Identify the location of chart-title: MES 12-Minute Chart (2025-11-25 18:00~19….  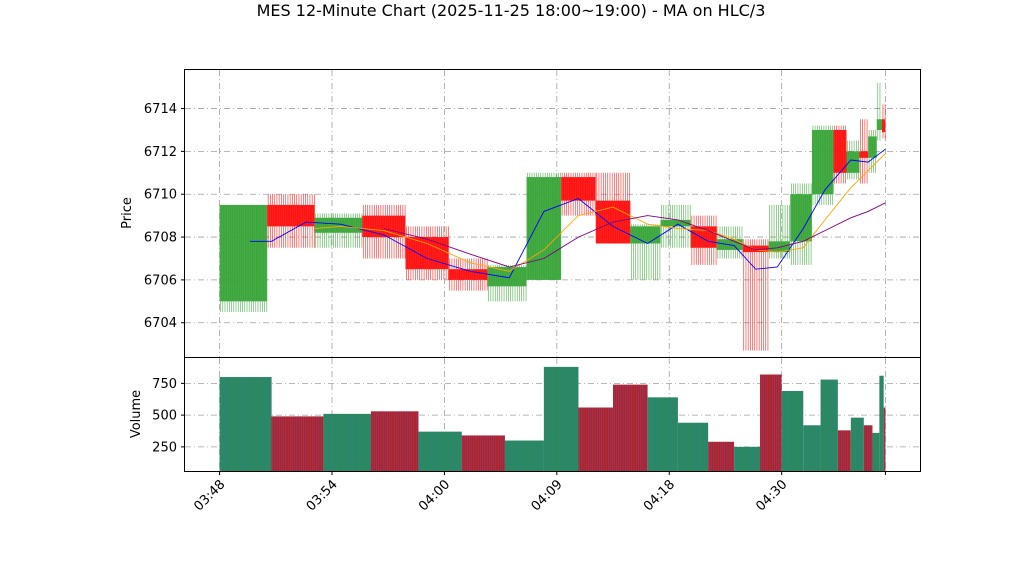
(511, 10).